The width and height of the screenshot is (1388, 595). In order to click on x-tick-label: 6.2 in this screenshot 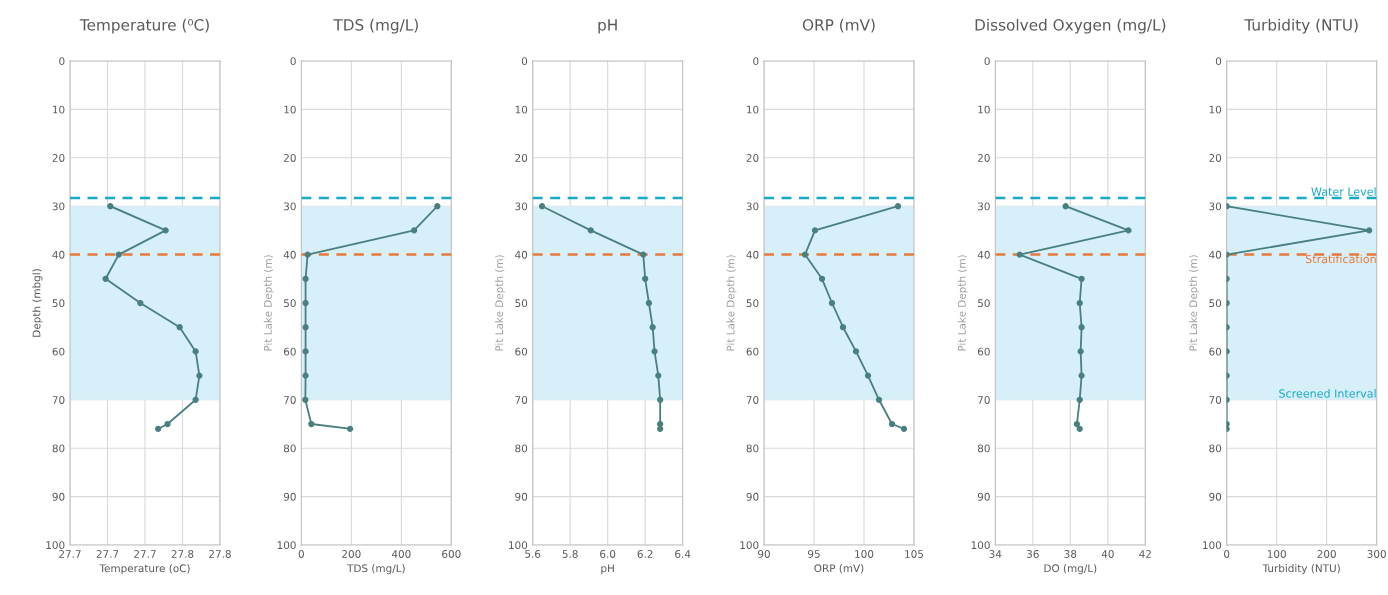, I will do `click(645, 554)`.